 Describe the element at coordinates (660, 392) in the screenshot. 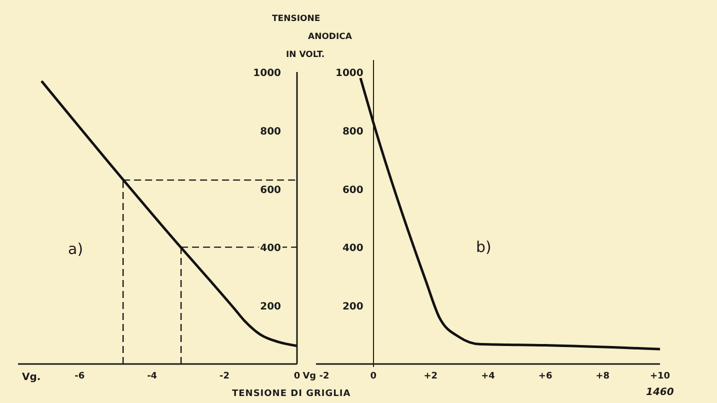

I see `text: 1460` at that location.